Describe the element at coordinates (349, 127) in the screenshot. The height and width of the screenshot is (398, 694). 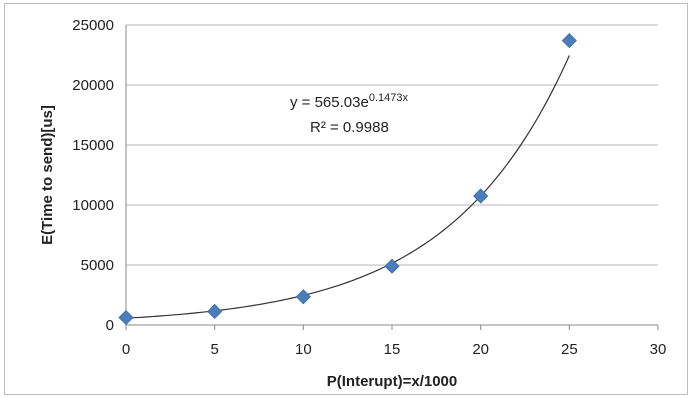
I see `r-squared-label: R² = 0.9988` at that location.